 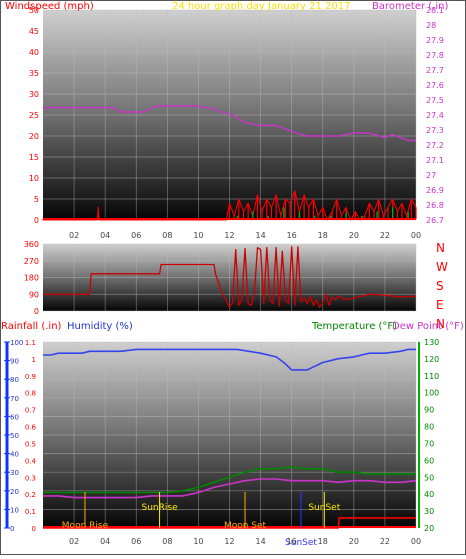 I want to click on humidity-tick-label: 40, so click(x=14, y=455).